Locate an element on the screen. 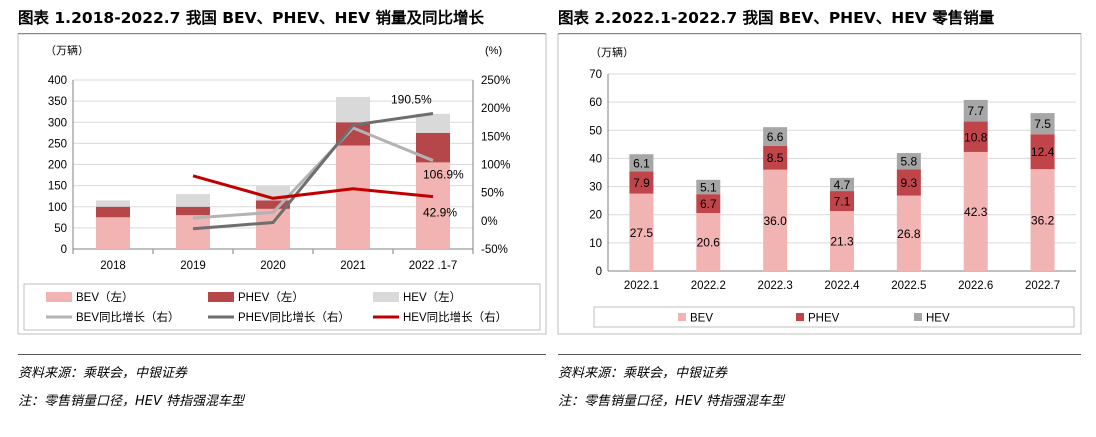 The height and width of the screenshot is (437, 1096). data-label: 5.1 is located at coordinates (708, 187).